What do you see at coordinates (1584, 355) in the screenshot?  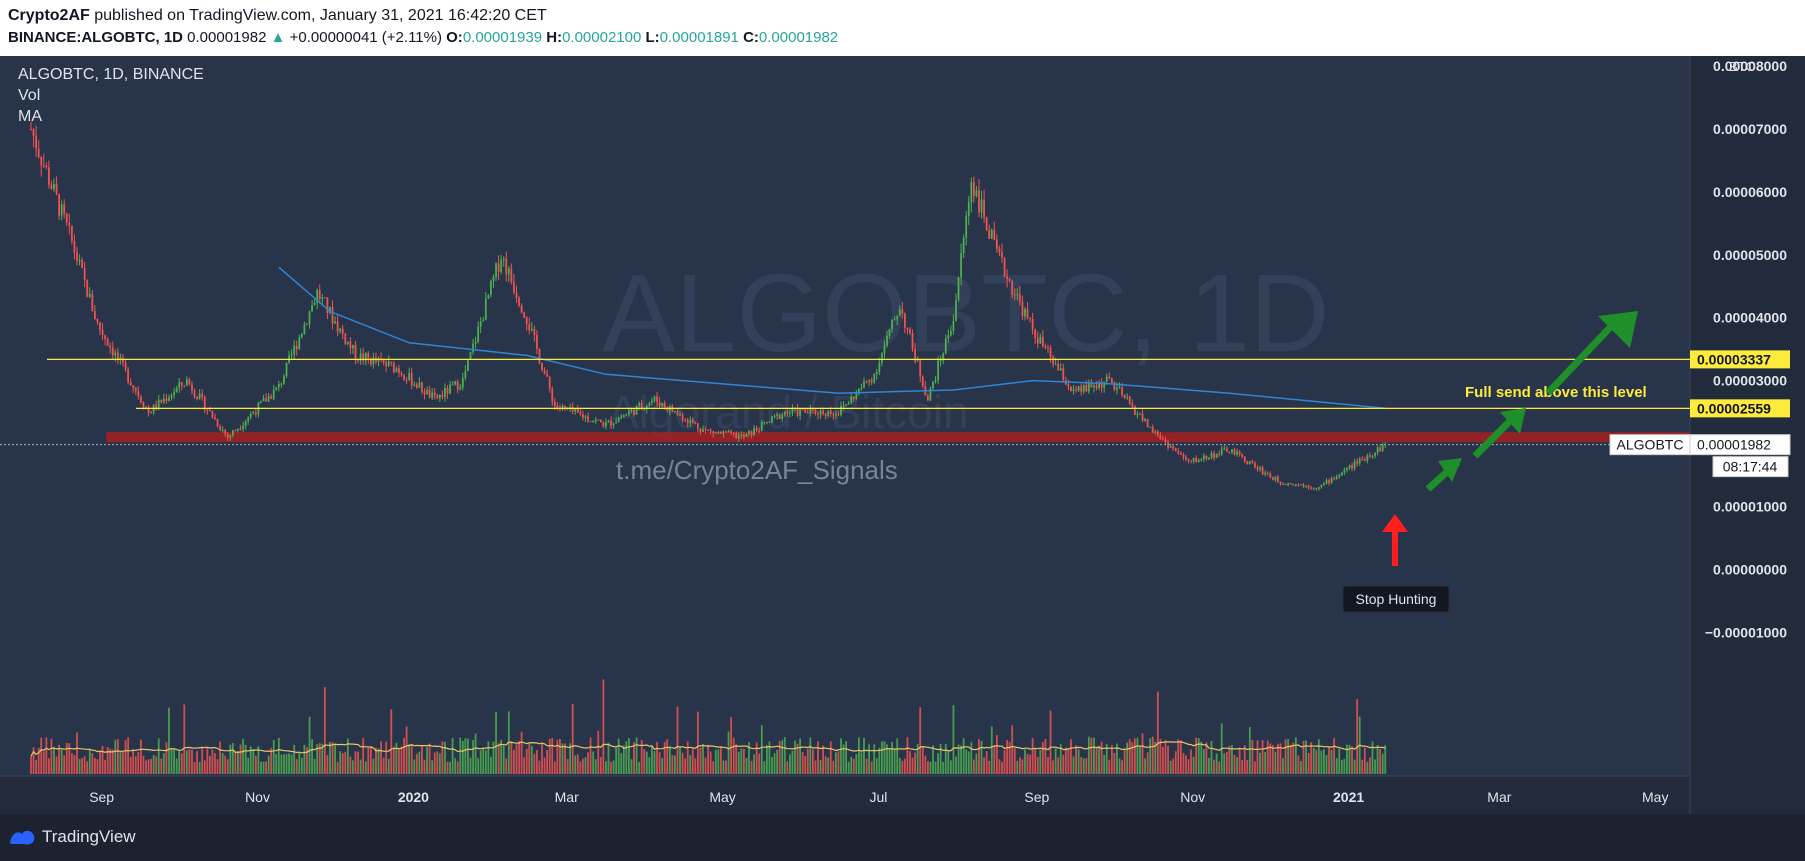 I see `arrow-3-shaft` at bounding box center [1584, 355].